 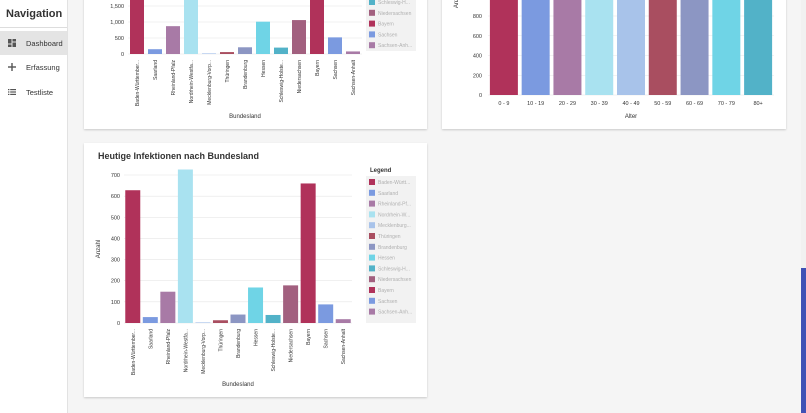 I want to click on nav-divider, so click(x=33, y=27).